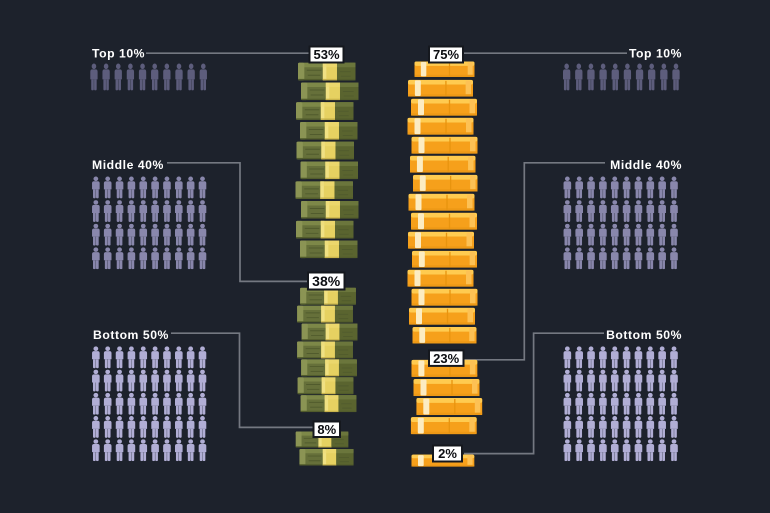 The width and height of the screenshot is (770, 513). I want to click on svg-text: 2%, so click(447, 453).